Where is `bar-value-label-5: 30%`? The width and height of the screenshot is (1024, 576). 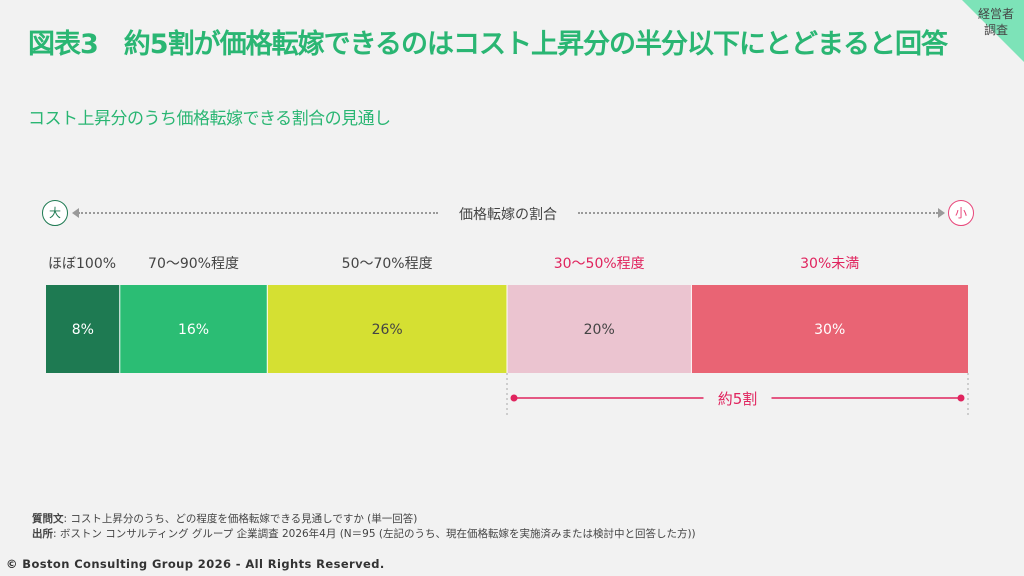 bar-value-label-5: 30% is located at coordinates (829, 330).